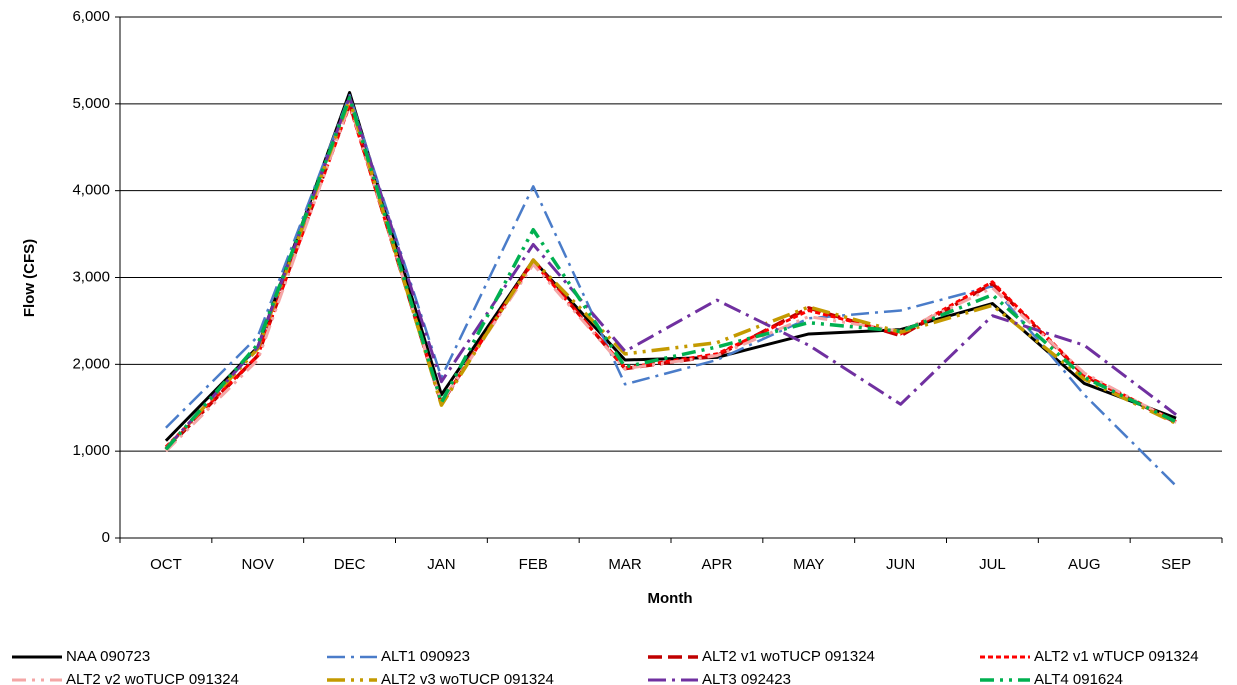  What do you see at coordinates (808, 564) in the screenshot?
I see `x-tick-label: MAY` at bounding box center [808, 564].